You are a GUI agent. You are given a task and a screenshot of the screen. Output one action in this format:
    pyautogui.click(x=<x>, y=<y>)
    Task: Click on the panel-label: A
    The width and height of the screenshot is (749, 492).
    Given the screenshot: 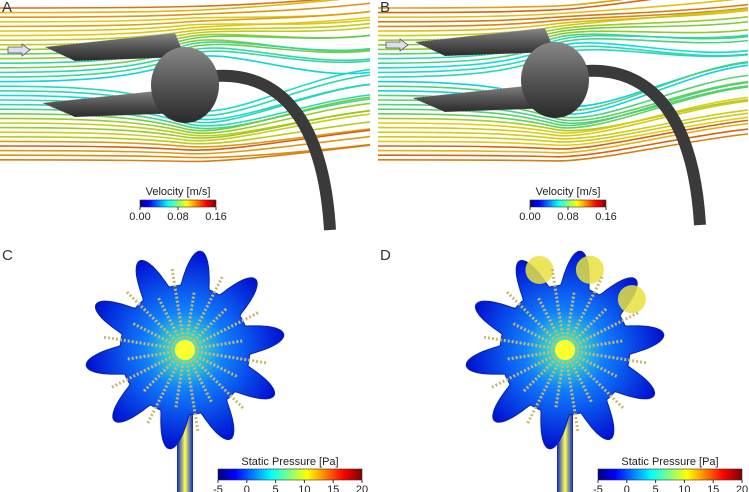 What is the action you would take?
    pyautogui.click(x=7, y=8)
    